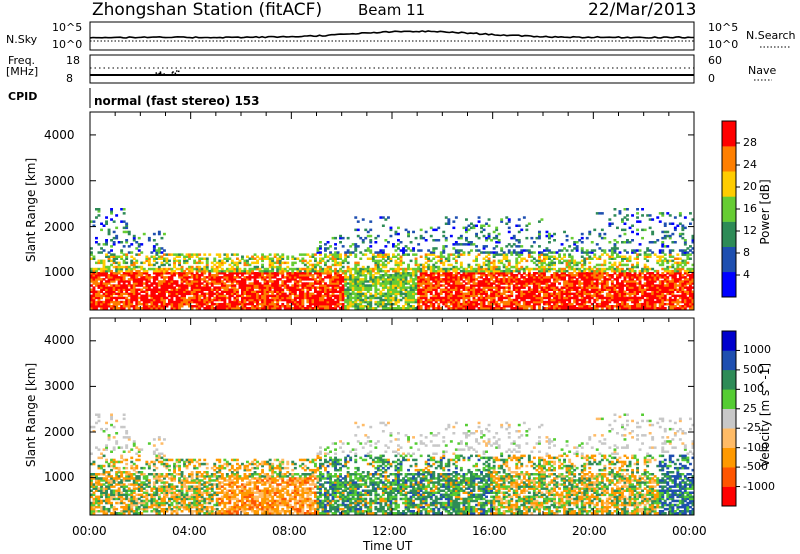 The width and height of the screenshot is (800, 554). Describe the element at coordinates (22, 39) in the screenshot. I see `nsky-label: N.Sky` at that location.